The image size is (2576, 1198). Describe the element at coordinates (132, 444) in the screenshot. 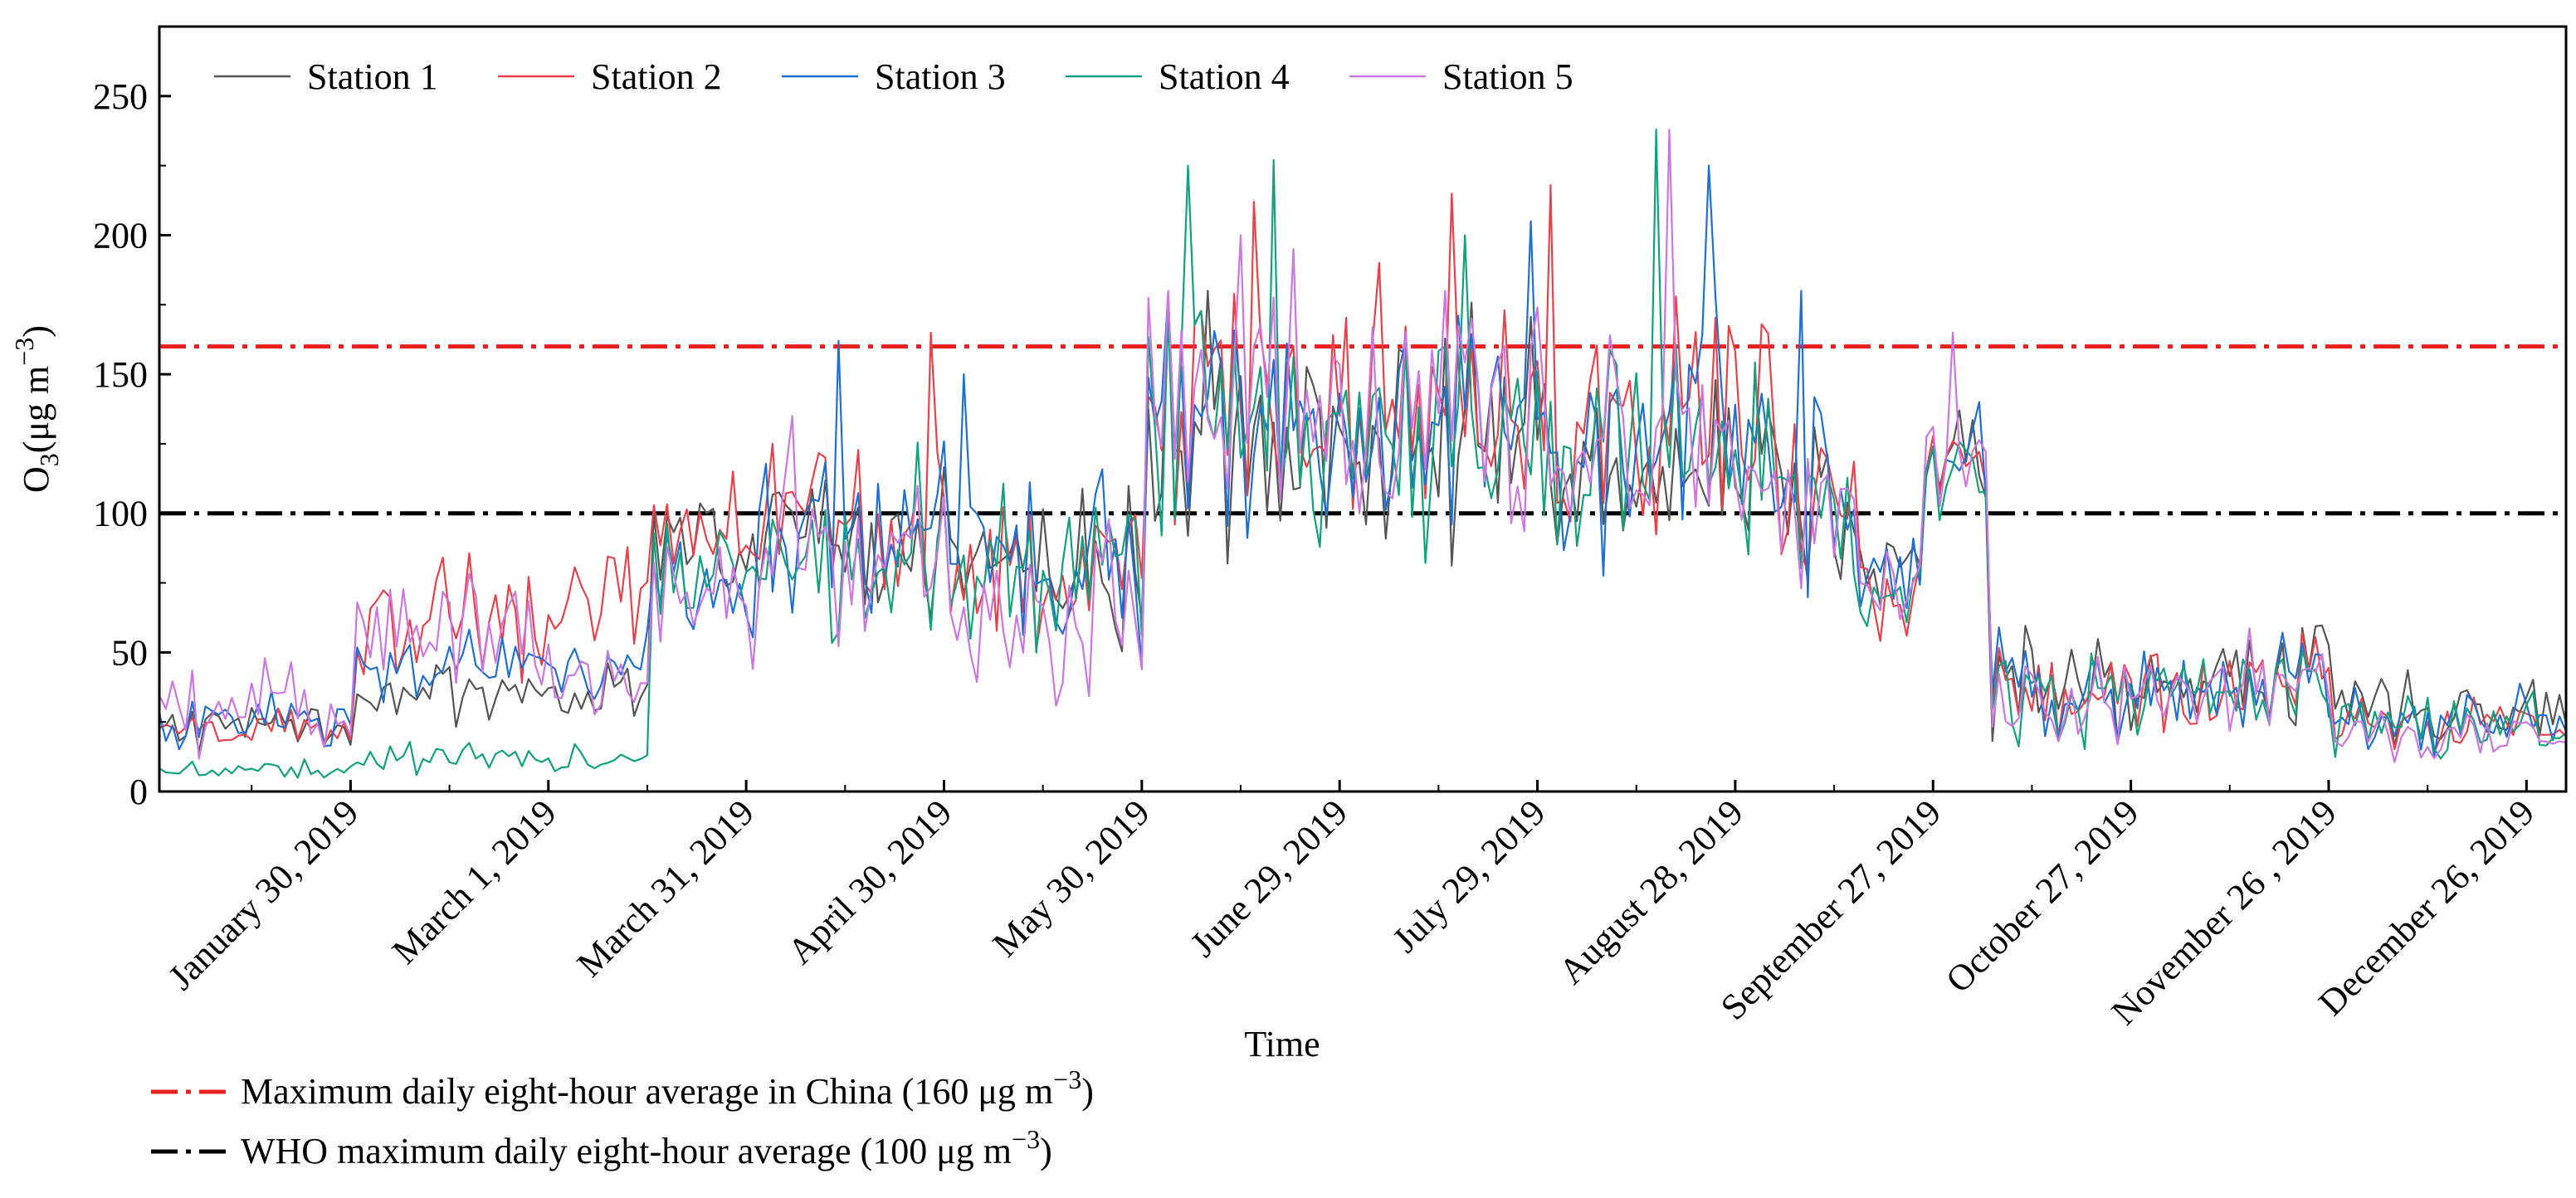

I see `y-axis: 0 50 100 150 200 250` at that location.